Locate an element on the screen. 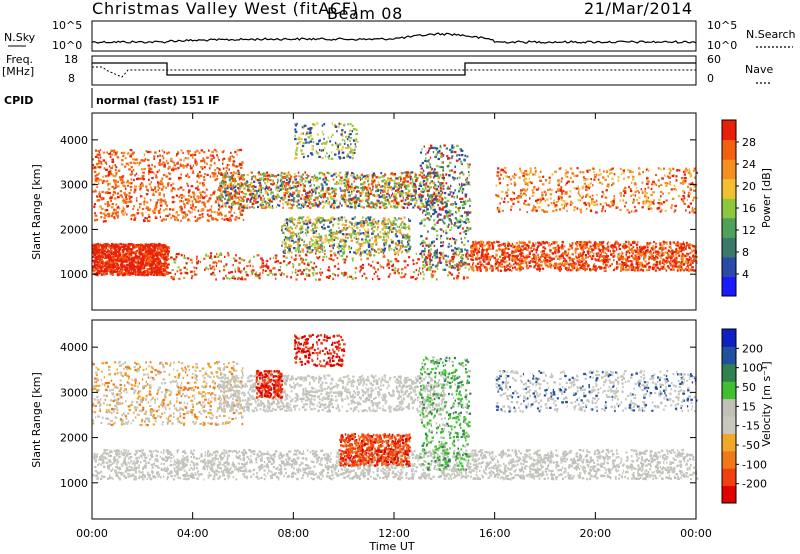  colorbar-tick-label: 28 is located at coordinates (749, 142).